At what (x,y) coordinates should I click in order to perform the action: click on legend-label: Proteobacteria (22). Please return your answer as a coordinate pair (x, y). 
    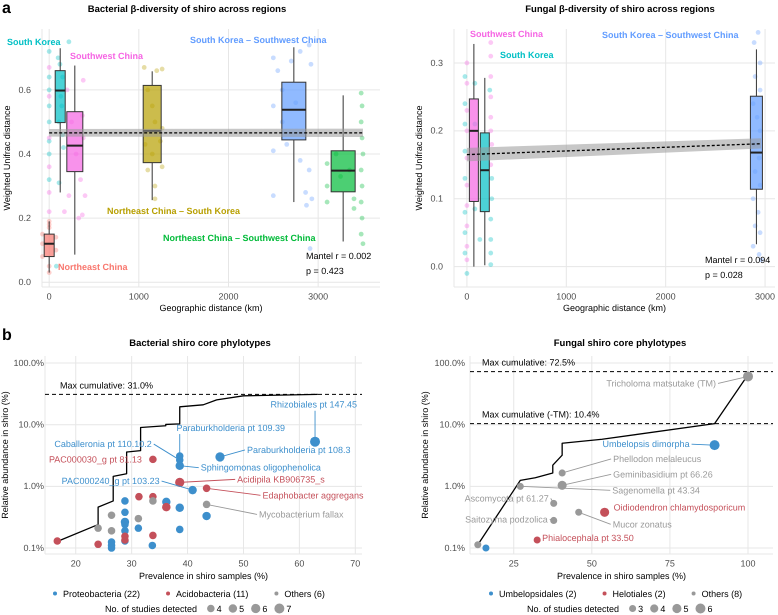
    Looking at the image, I should click on (101, 594).